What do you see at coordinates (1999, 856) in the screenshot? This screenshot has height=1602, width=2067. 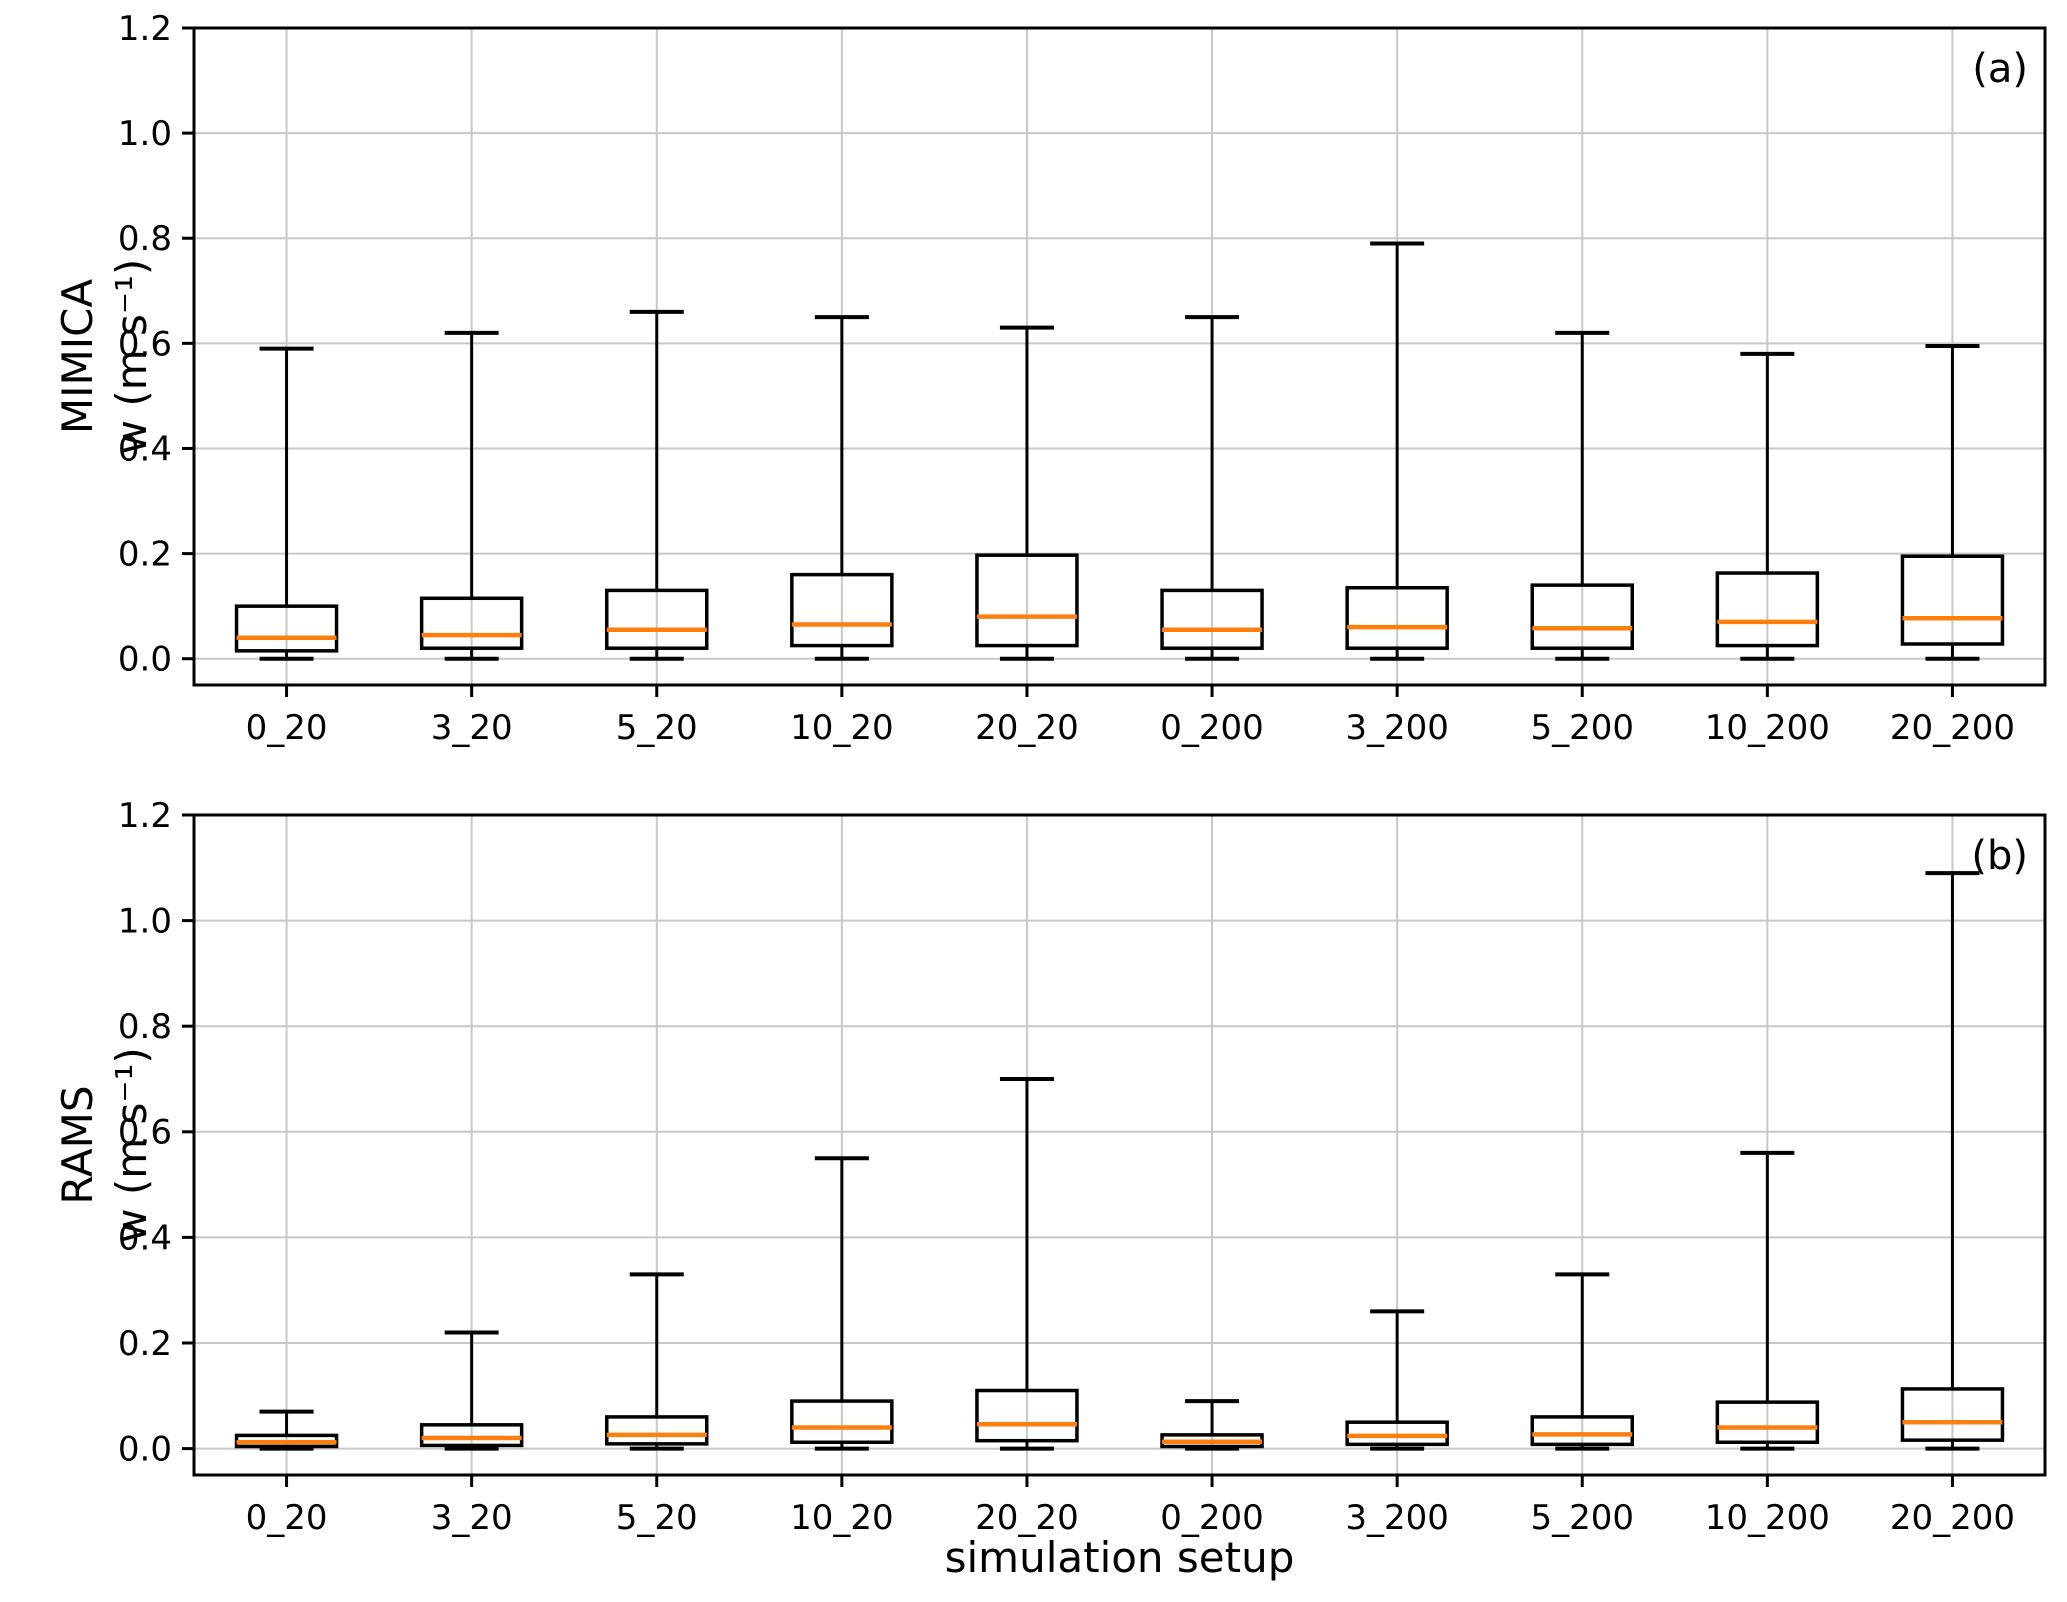 I see `panel-letter: (b)` at bounding box center [1999, 856].